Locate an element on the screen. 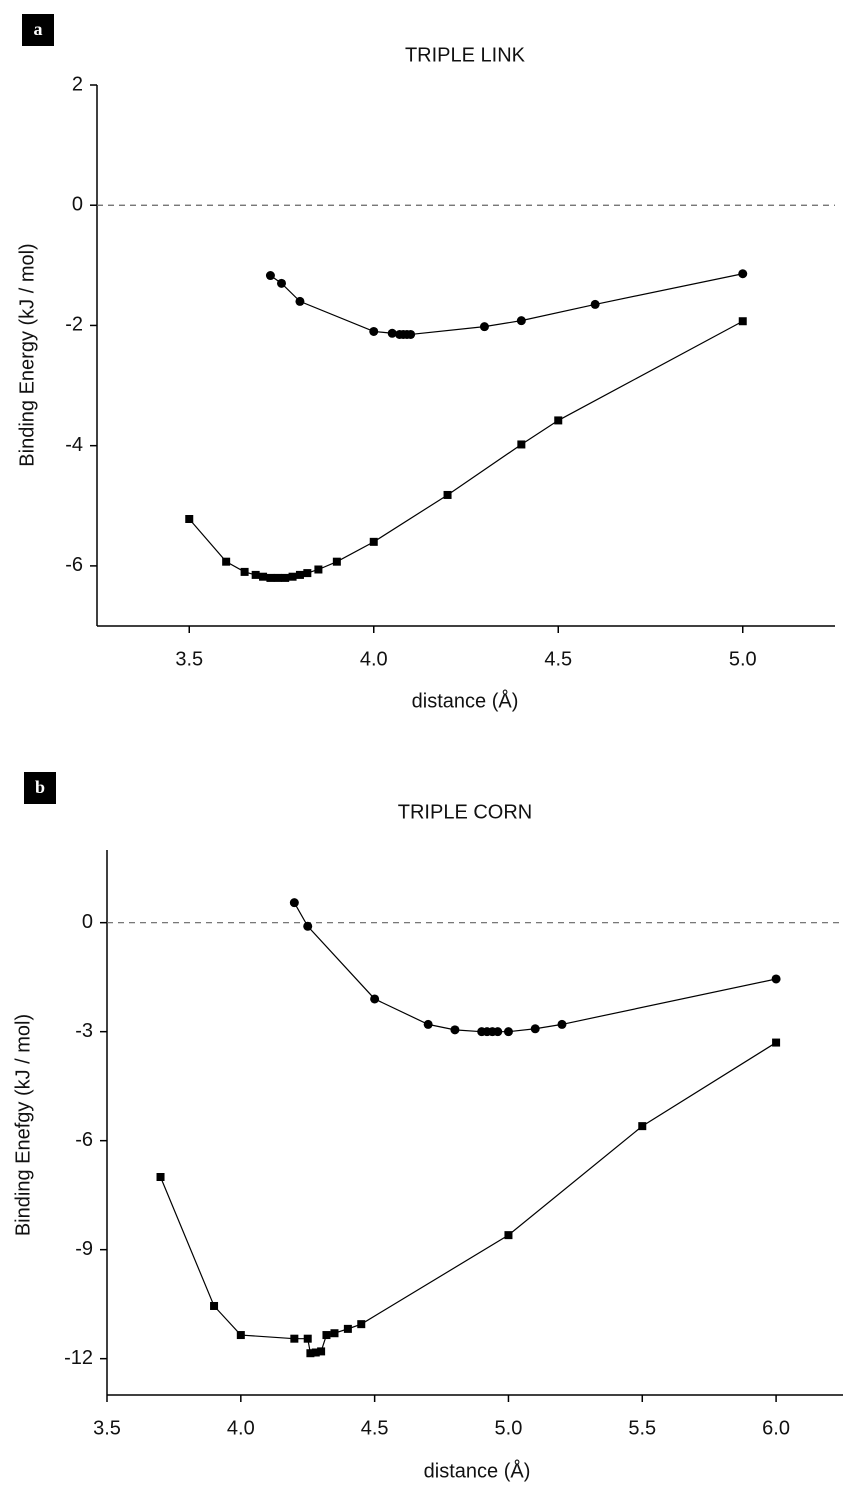 The height and width of the screenshot is (1486, 843). y-tick-label: -9 is located at coordinates (84, 1249).